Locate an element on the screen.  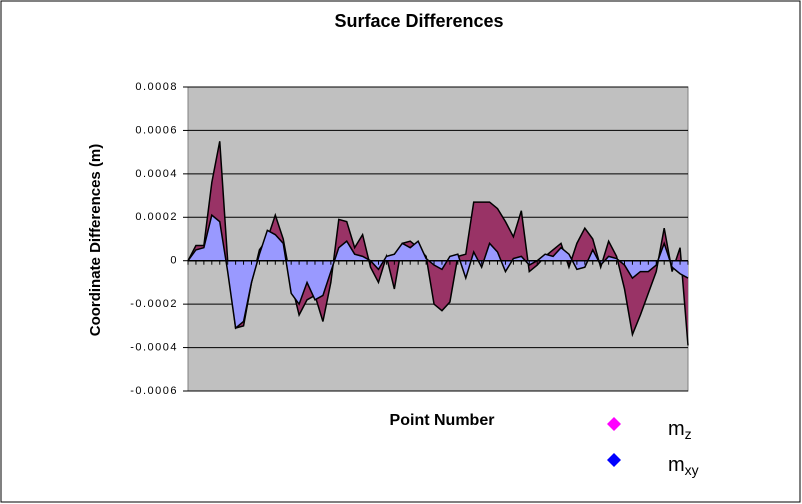
y-tick-label: -0.0002 is located at coordinates (154, 304).